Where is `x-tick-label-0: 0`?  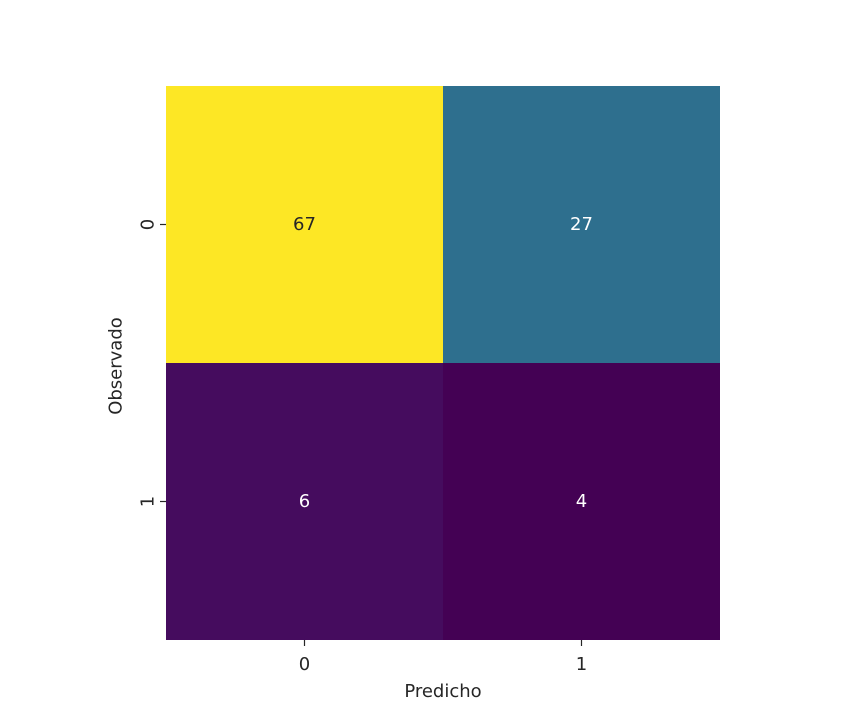
x-tick-label-0: 0 is located at coordinates (304, 664).